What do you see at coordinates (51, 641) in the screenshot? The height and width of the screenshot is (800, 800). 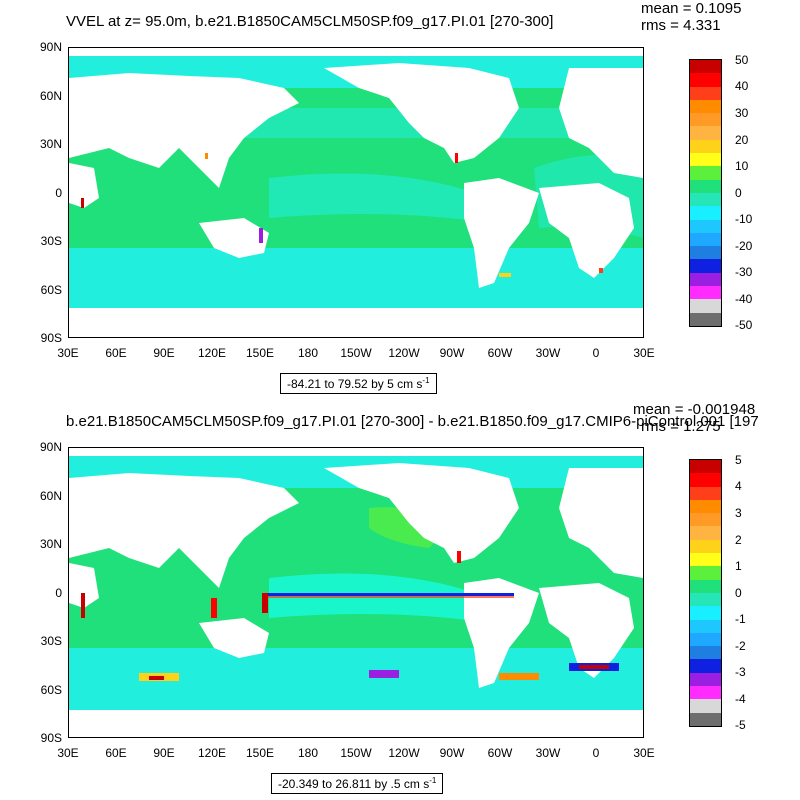 I see `lat-label: 30S` at bounding box center [51, 641].